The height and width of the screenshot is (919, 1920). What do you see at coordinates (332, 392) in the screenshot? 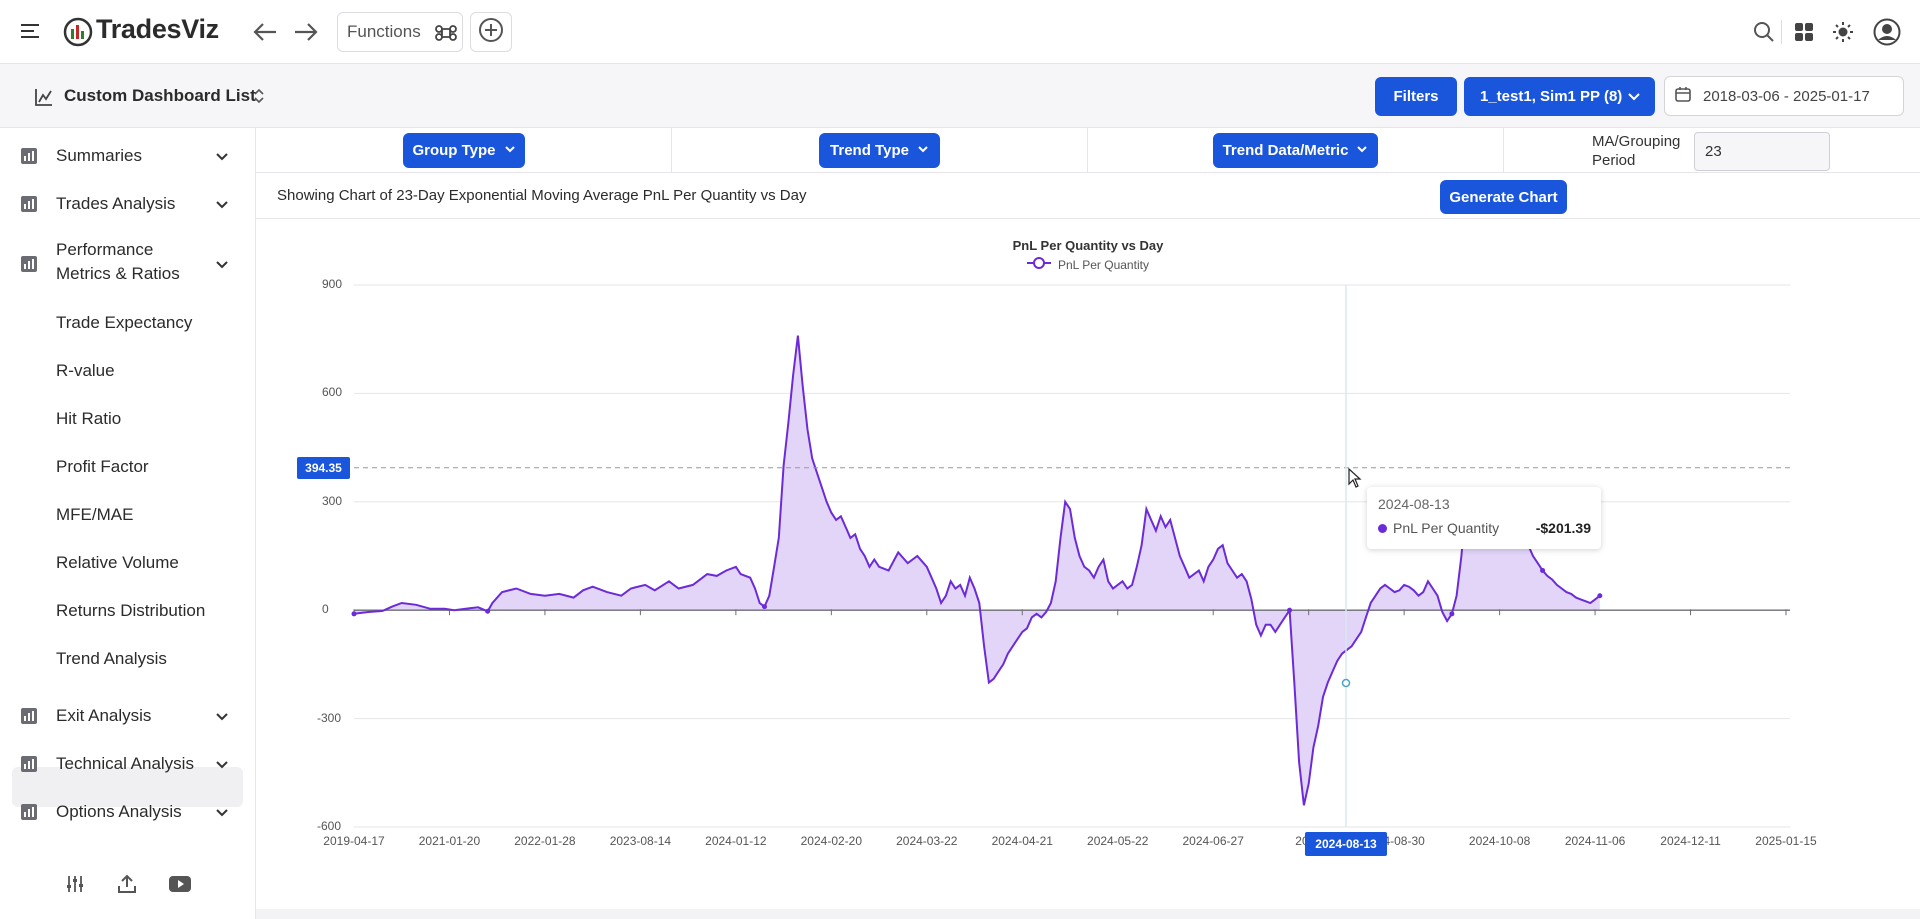
I see `y-tick-label: 600` at bounding box center [332, 392].